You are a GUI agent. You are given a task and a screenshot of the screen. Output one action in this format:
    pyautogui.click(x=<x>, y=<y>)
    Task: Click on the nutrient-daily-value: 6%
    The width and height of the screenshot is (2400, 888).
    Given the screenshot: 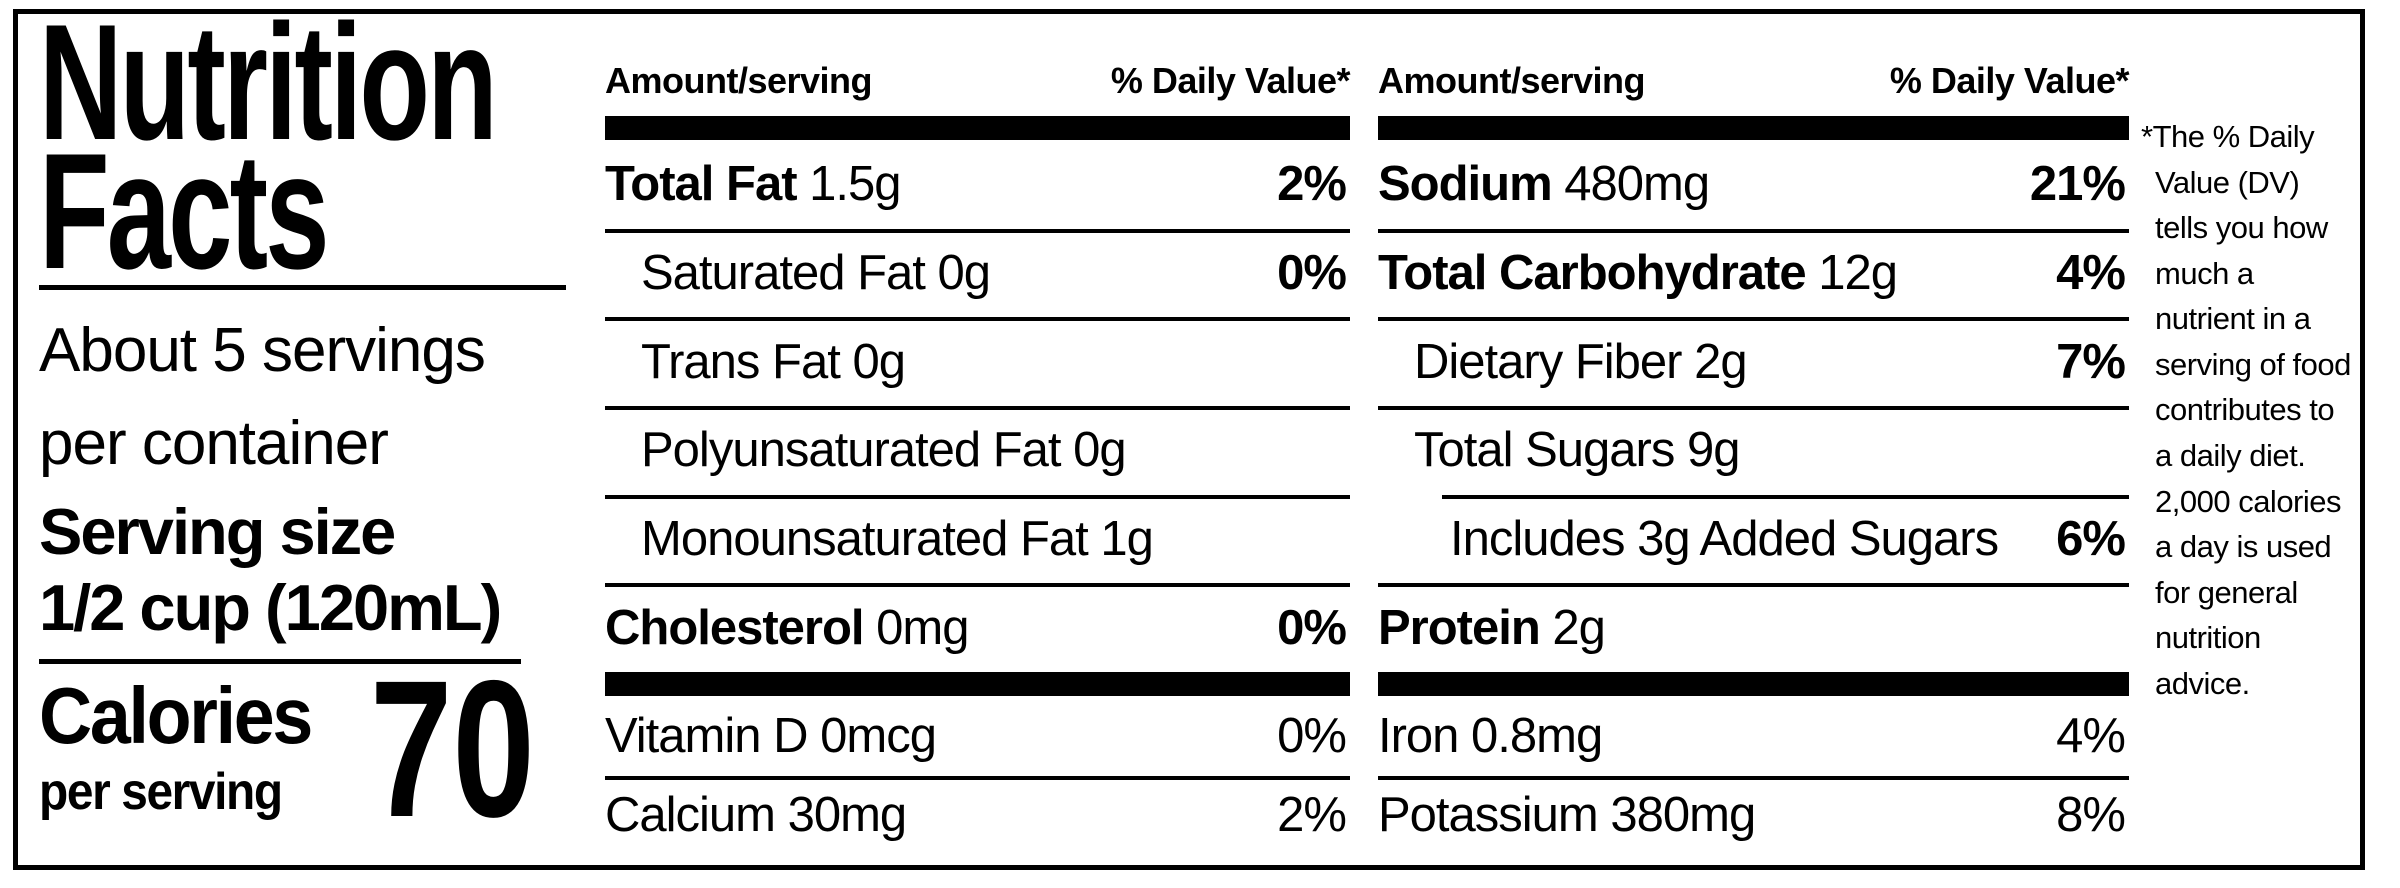 What is the action you would take?
    pyautogui.click(x=2091, y=539)
    